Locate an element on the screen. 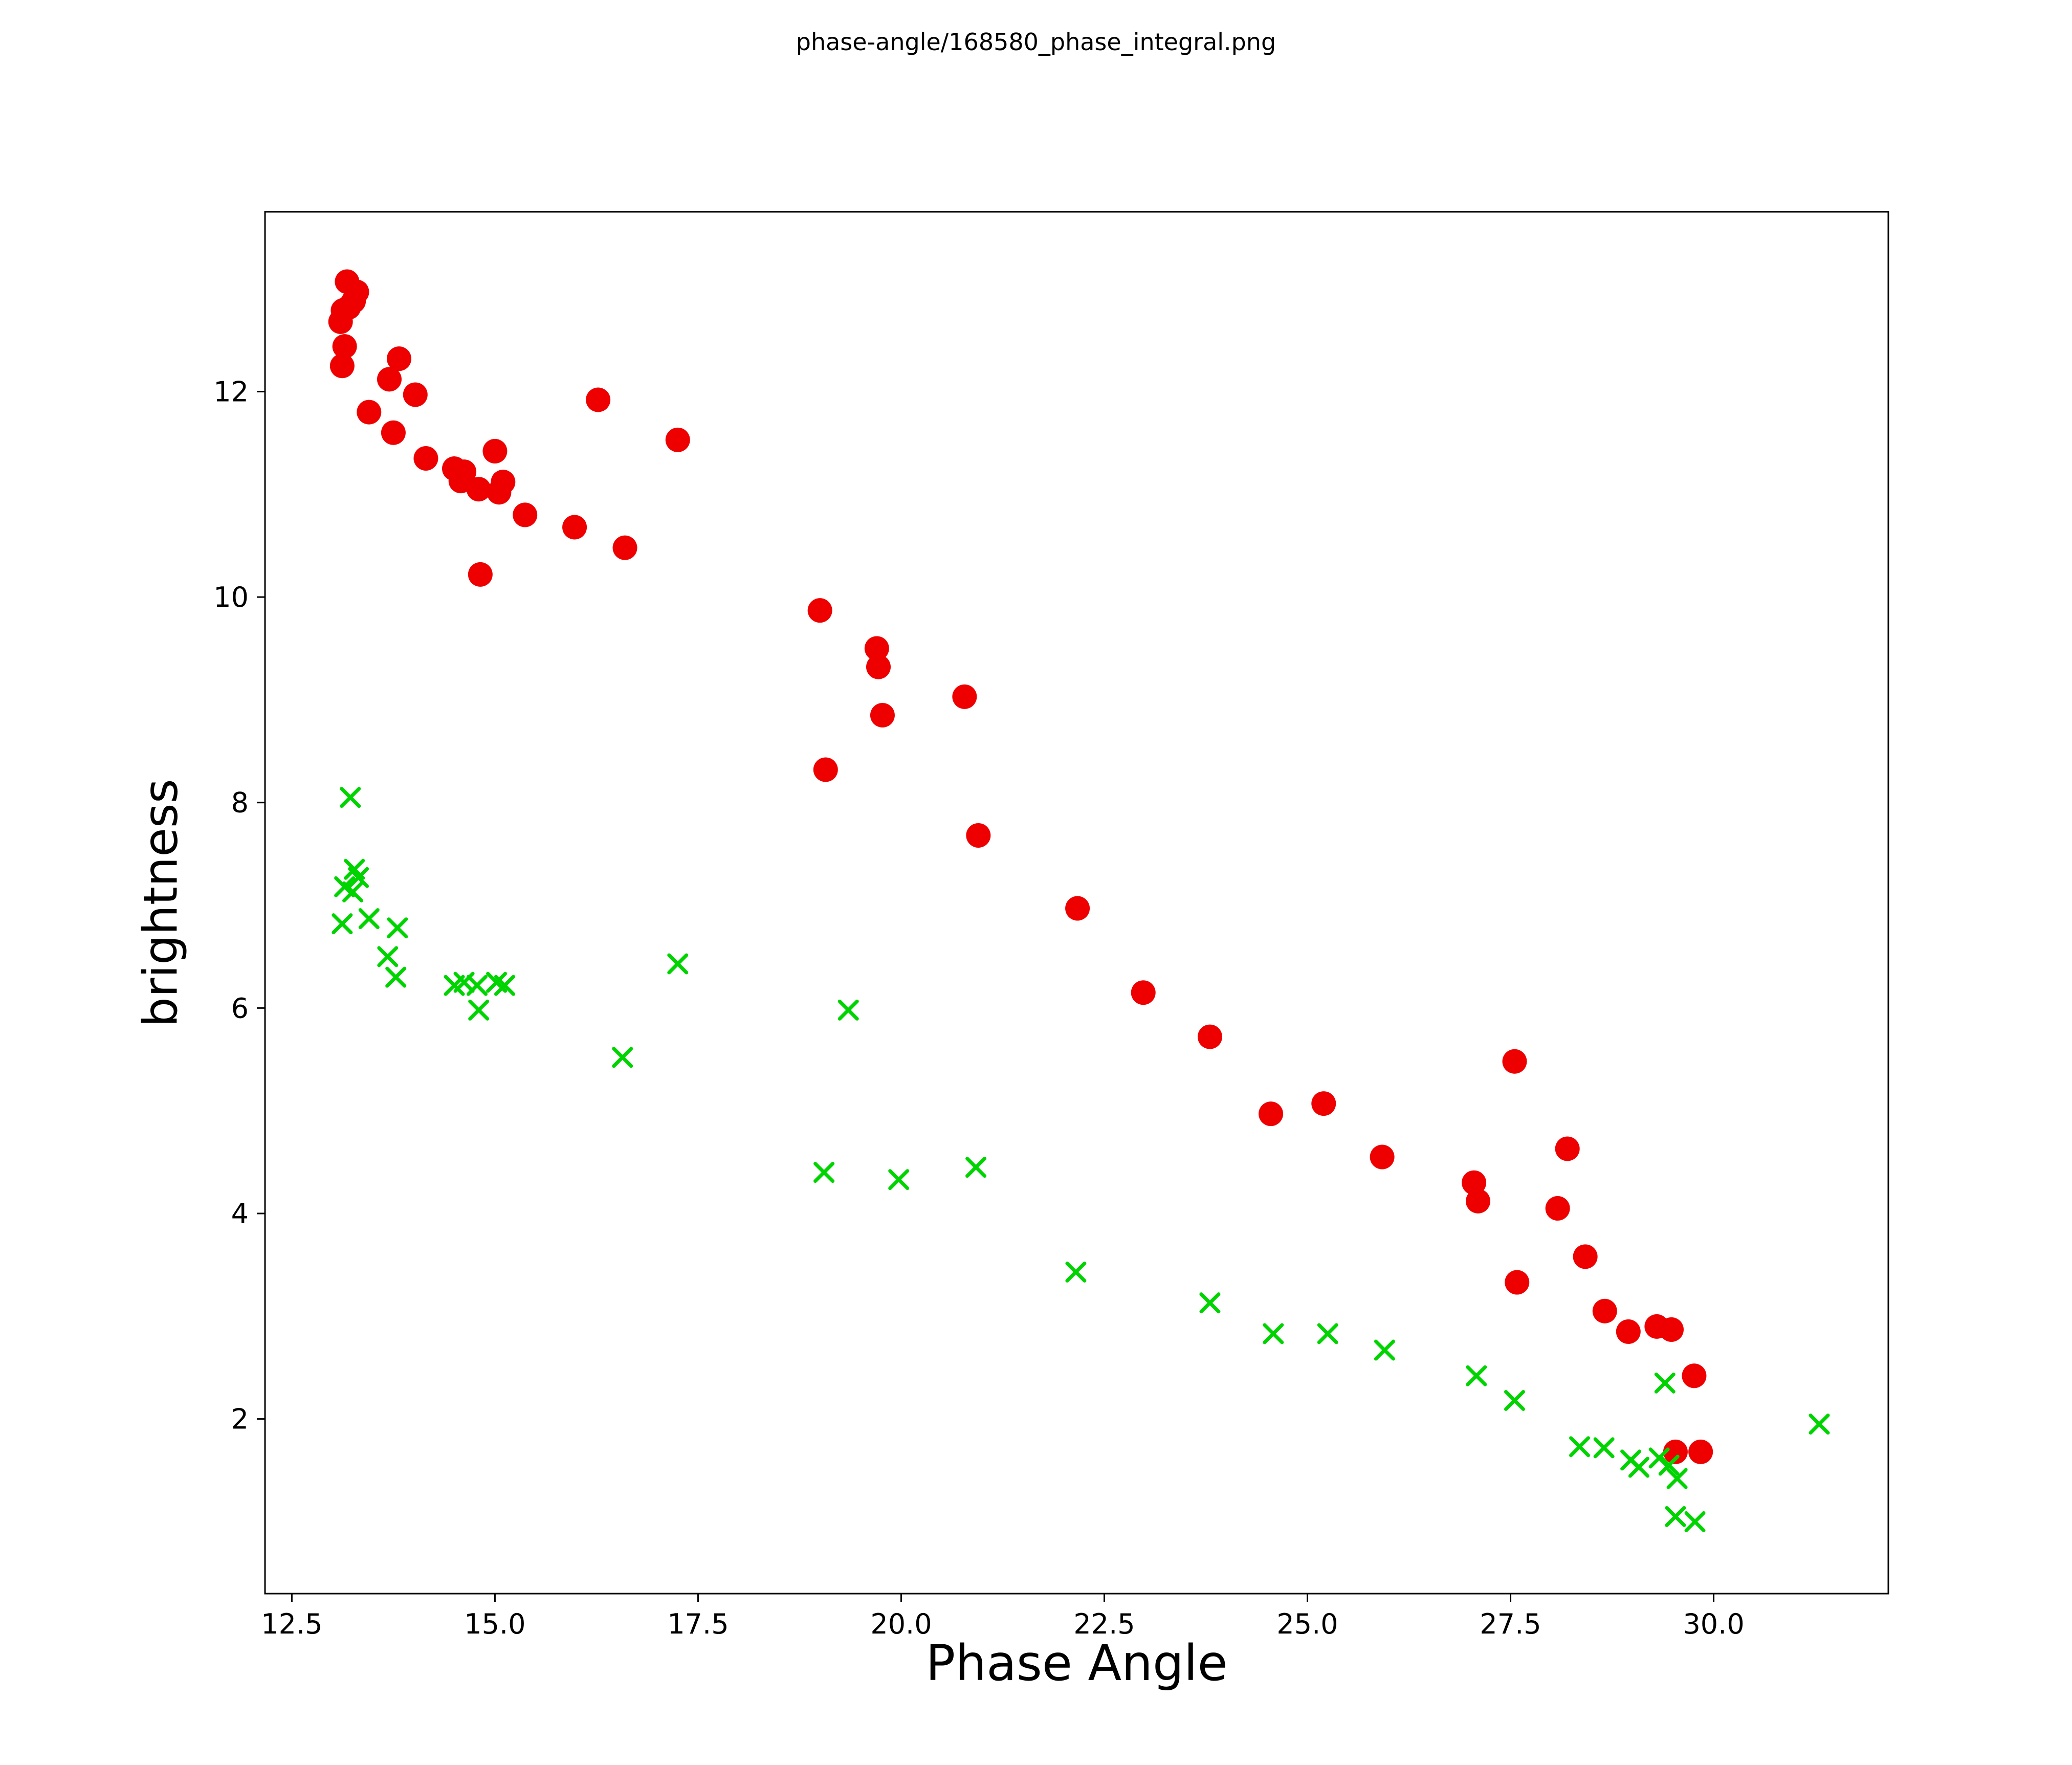 The width and height of the screenshot is (2072, 1765). y-tick-label: 10 is located at coordinates (231, 597).